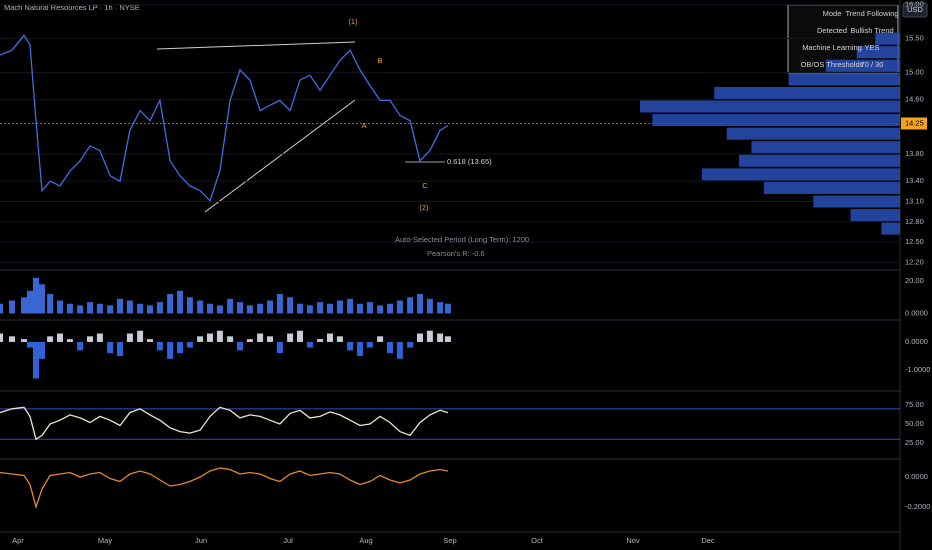 The height and width of the screenshot is (550, 932). What do you see at coordinates (832, 13) in the screenshot?
I see `table-key: Mode` at bounding box center [832, 13].